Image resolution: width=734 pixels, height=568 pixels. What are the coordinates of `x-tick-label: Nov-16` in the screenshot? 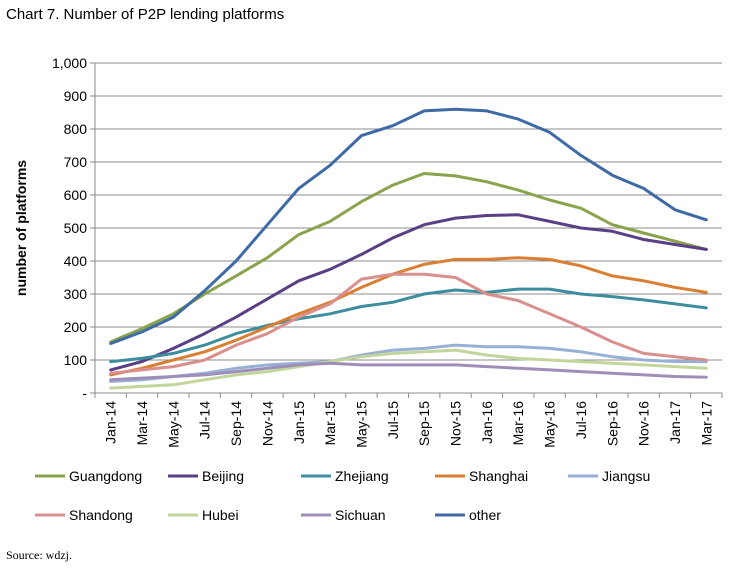 It's located at (644, 423).